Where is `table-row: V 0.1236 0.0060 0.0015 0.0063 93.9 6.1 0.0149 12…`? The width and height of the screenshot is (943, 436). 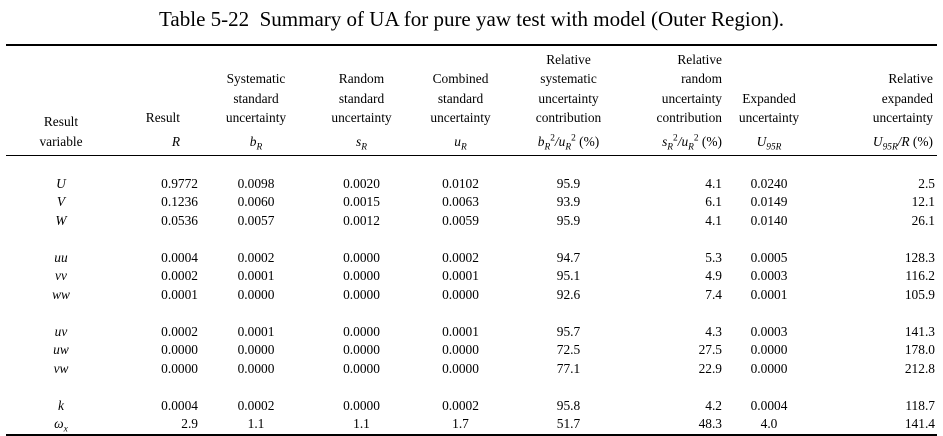
table-row: V 0.1236 0.0060 0.0015 0.0063 93.9 6.1 0.0149 12… is located at coordinates (471, 202).